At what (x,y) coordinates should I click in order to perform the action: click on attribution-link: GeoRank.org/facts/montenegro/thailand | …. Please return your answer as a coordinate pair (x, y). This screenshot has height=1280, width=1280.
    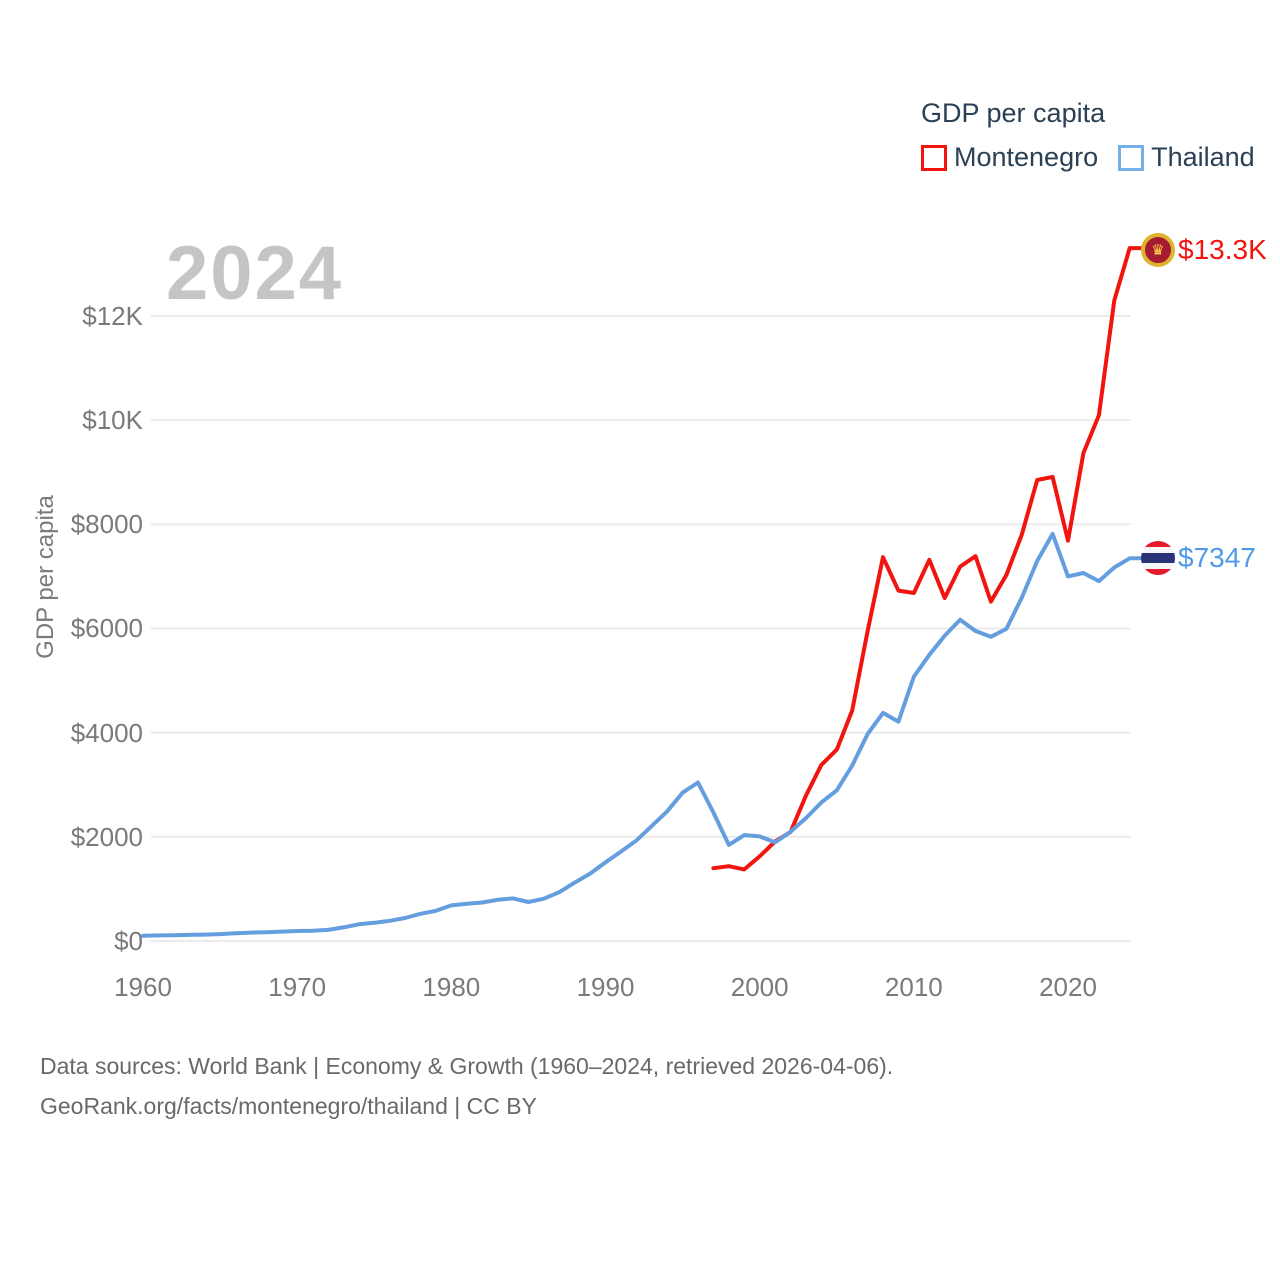
    Looking at the image, I should click on (288, 1106).